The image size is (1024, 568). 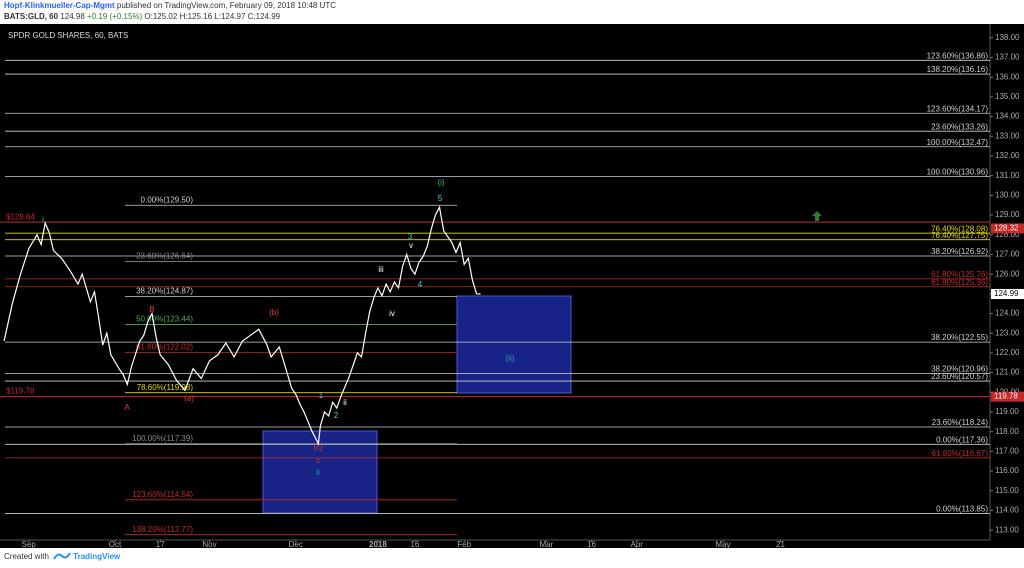 What do you see at coordinates (115, 544) in the screenshot?
I see `x-tick-label: Oct` at bounding box center [115, 544].